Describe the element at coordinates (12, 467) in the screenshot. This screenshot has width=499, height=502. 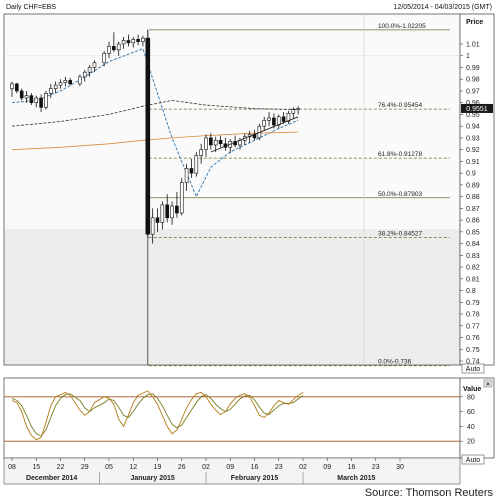
I see `x-tick-label: 08` at that location.